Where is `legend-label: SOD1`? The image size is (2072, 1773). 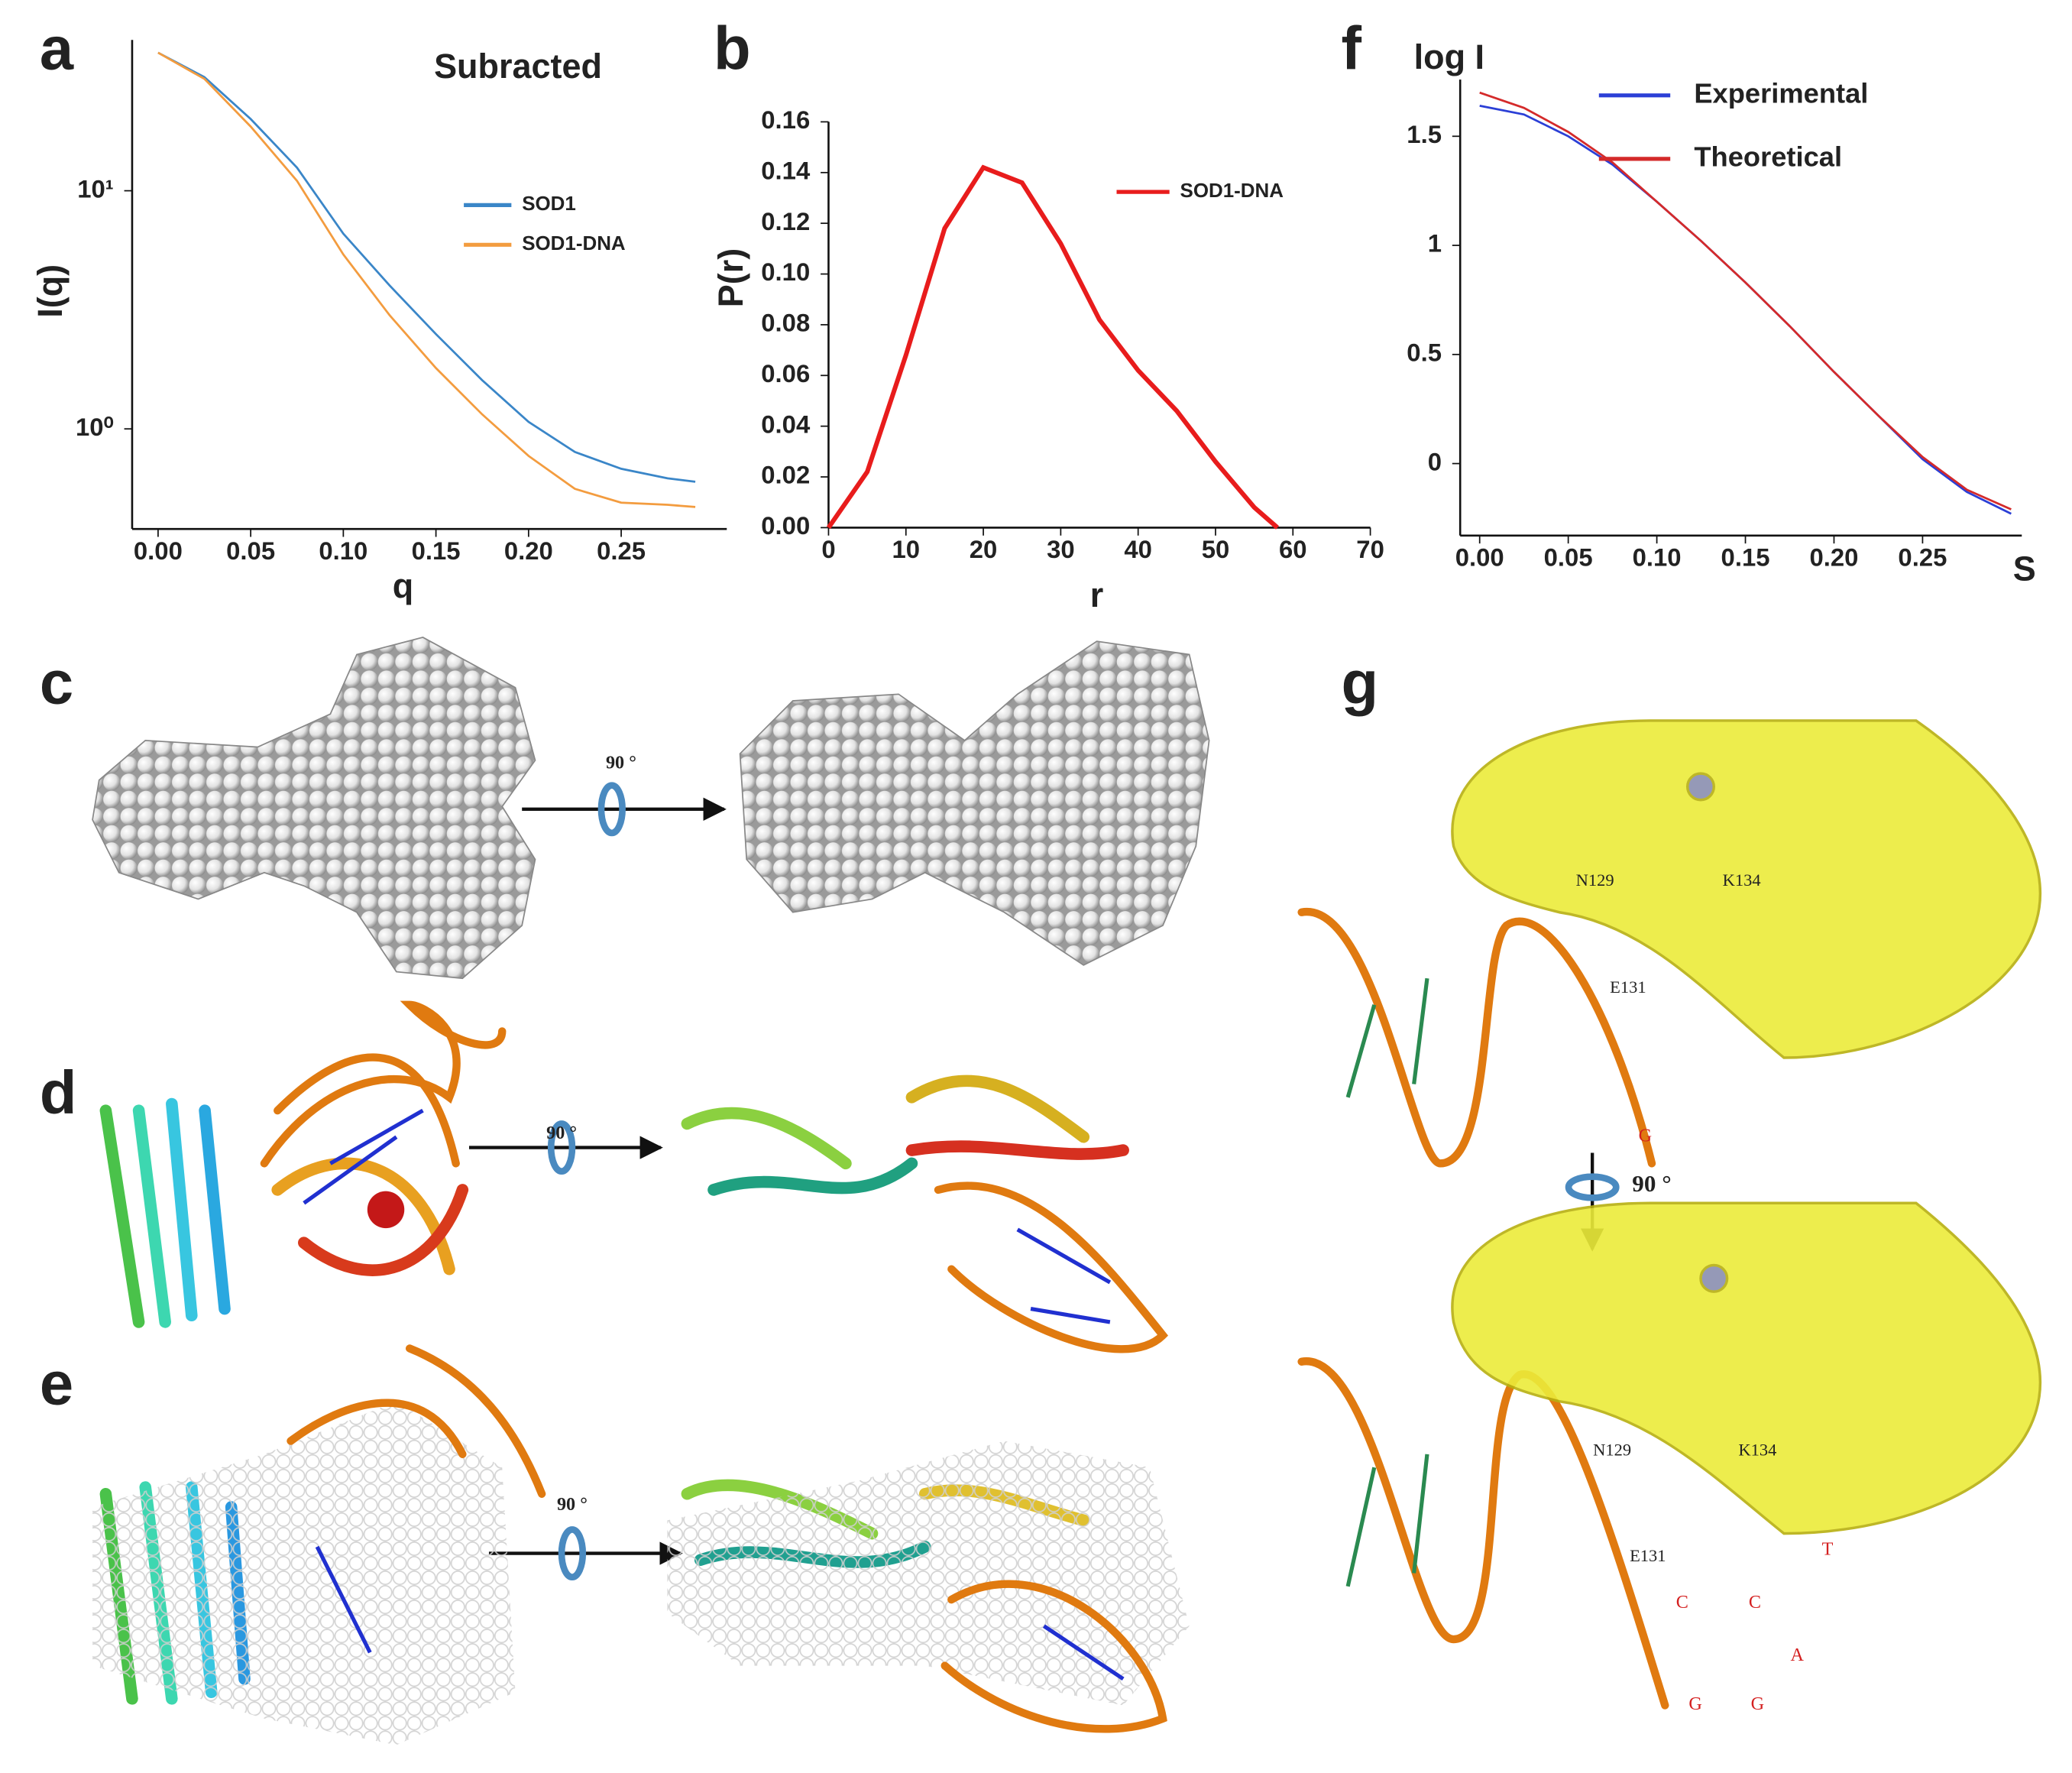 legend-label: SOD1 is located at coordinates (549, 204).